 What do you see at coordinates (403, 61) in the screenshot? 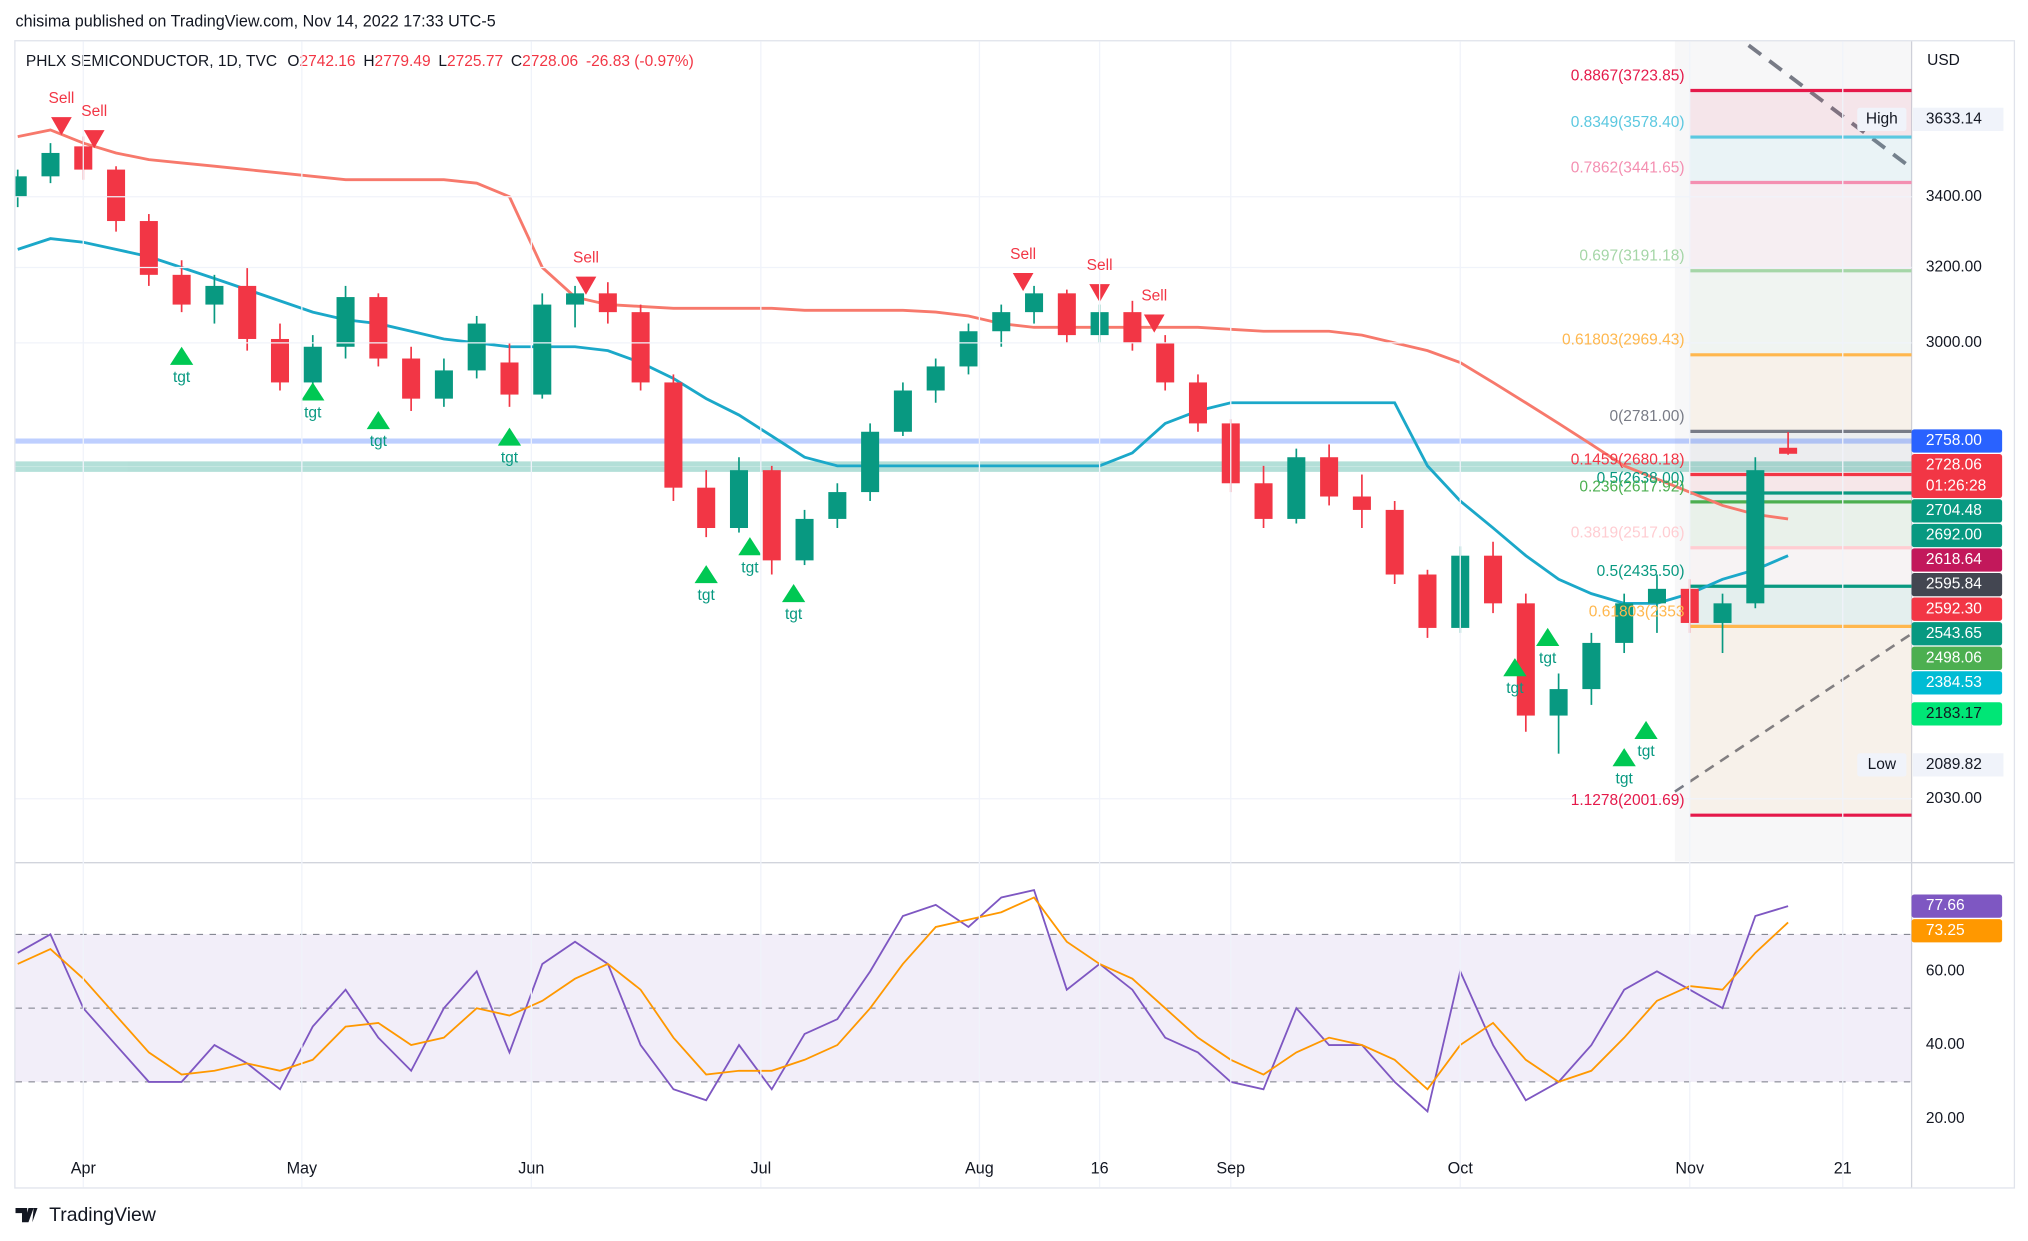
I see `ohlc-value: 2779.49` at bounding box center [403, 61].